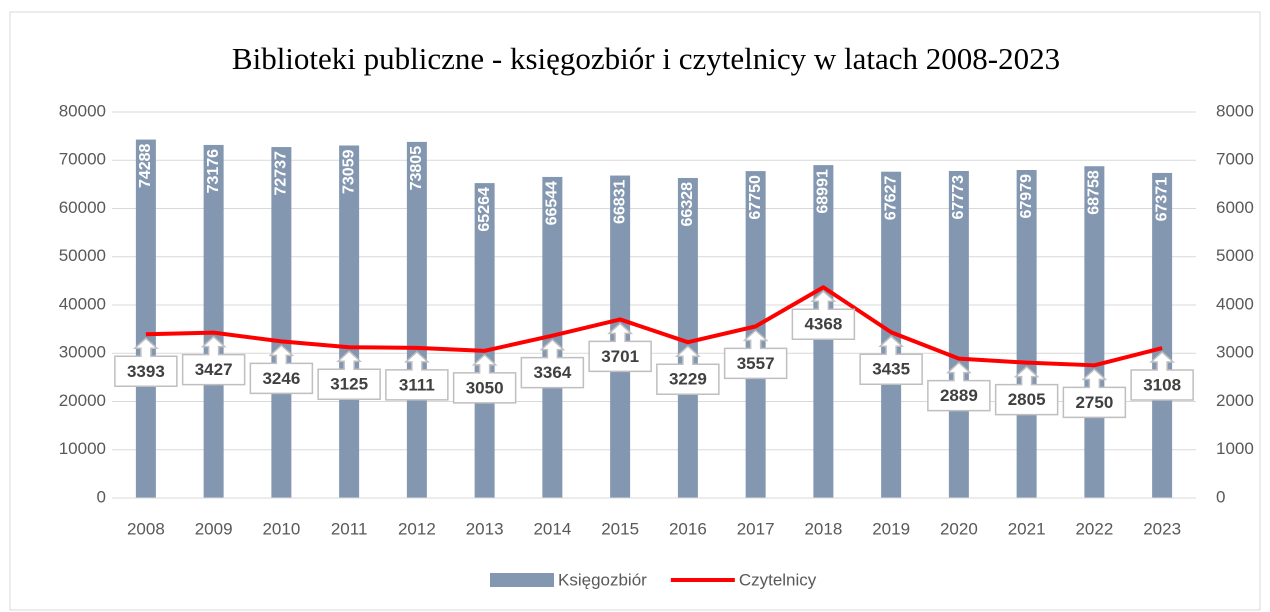 The image size is (1270, 612). I want to click on y-tick-label: 70000, so click(82, 159).